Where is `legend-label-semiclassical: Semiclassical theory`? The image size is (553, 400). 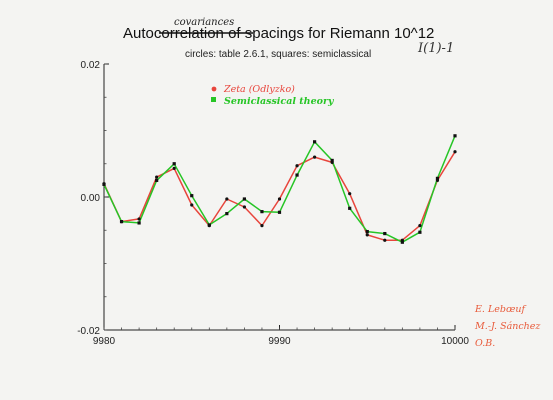 legend-label-semiclassical: Semiclassical theory is located at coordinates (279, 101).